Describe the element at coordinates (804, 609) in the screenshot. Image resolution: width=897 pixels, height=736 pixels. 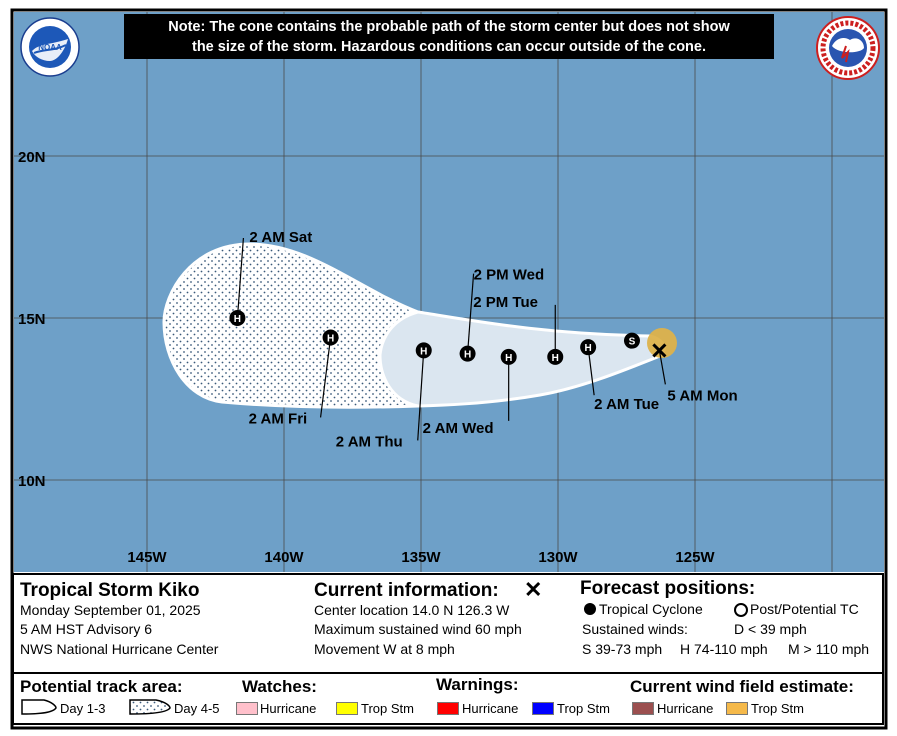
I see `post-tc-label: Post/Potential TC` at that location.